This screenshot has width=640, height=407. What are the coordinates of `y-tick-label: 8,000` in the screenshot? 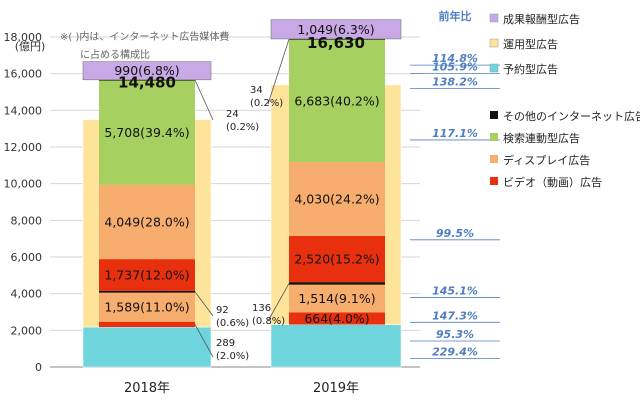 It's located at (27, 220).